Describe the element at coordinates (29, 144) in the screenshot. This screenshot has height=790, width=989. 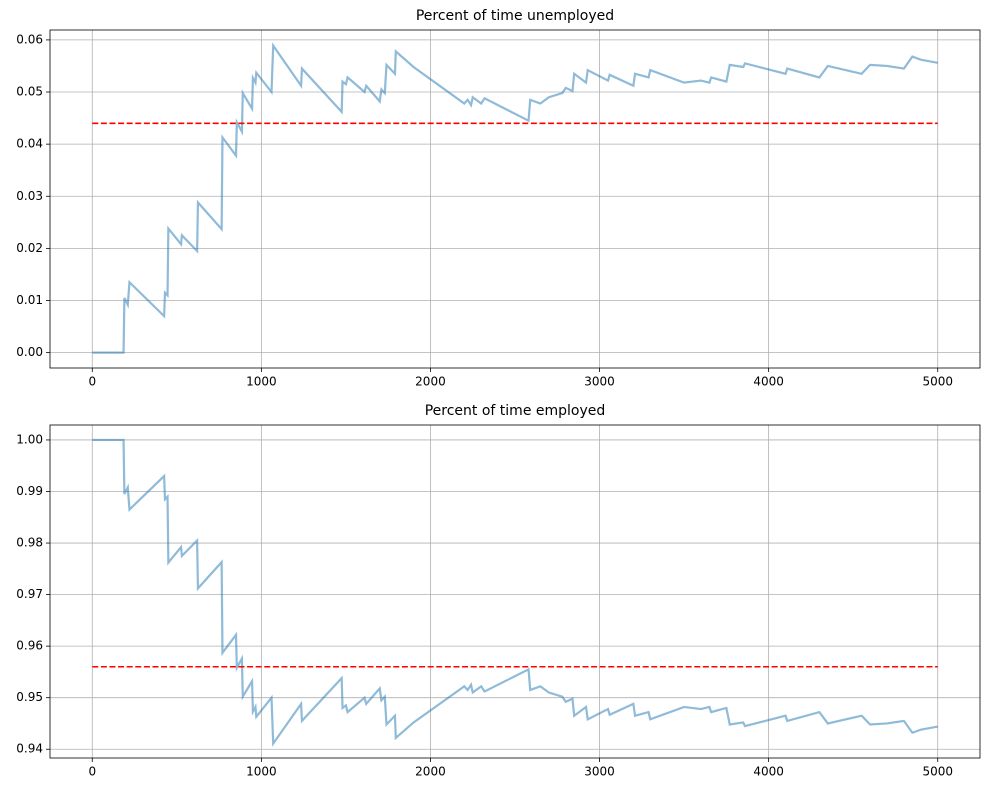
I see `y-tick-label: 0.04` at that location.